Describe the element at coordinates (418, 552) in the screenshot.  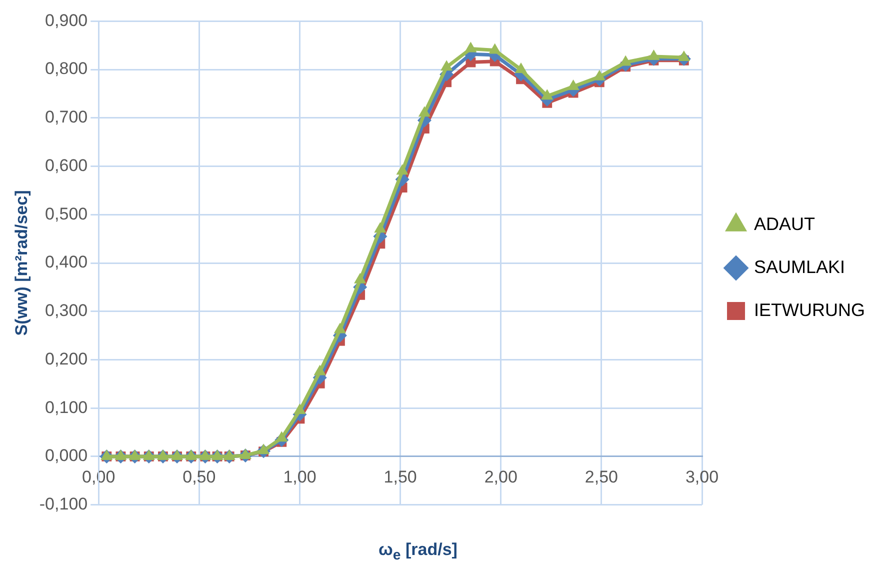
I see `x-axis-title: ω$_{e}$ [rad/s]` at that location.